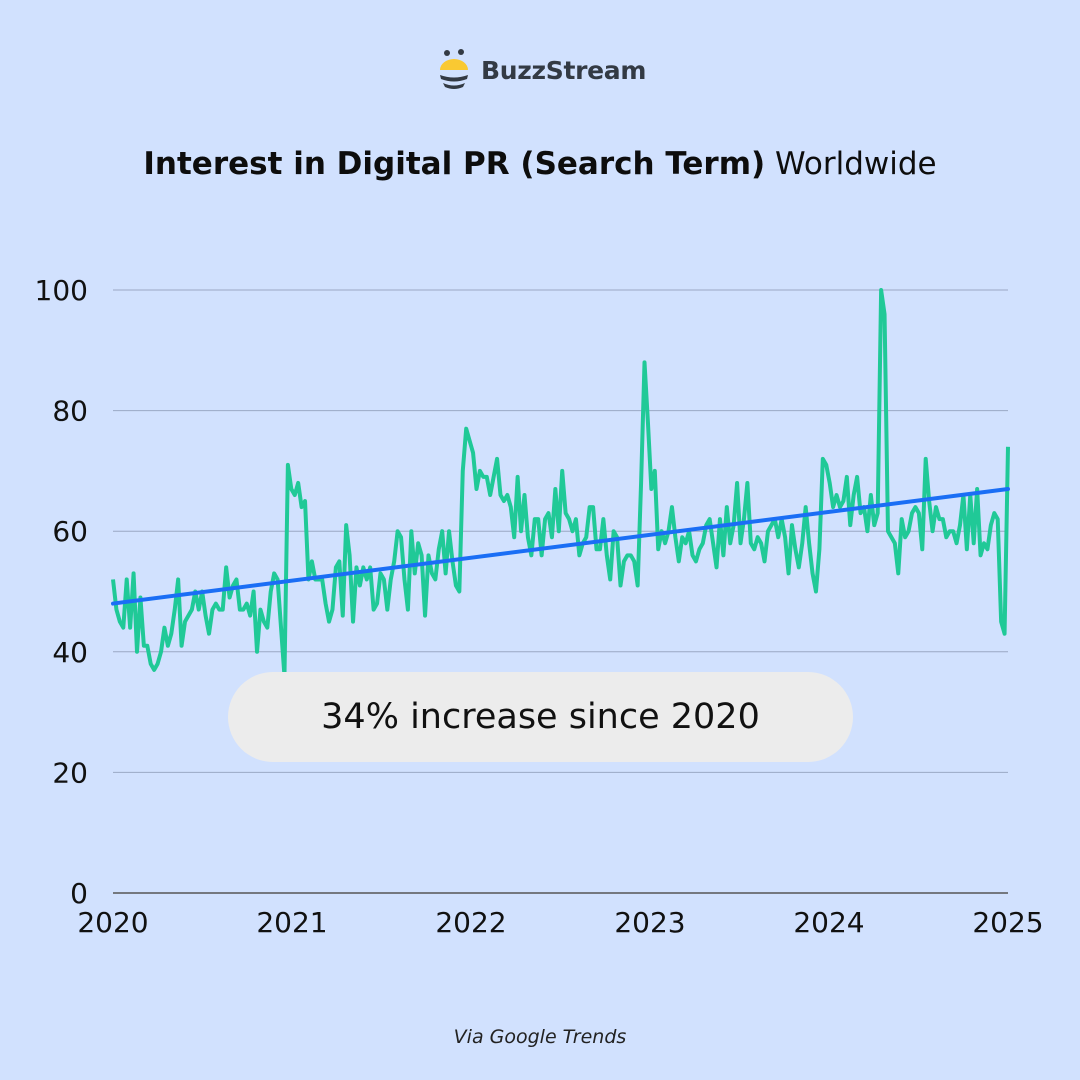 The image size is (1080, 1080). Describe the element at coordinates (70, 652) in the screenshot. I see `y-tick-label: 40` at that location.